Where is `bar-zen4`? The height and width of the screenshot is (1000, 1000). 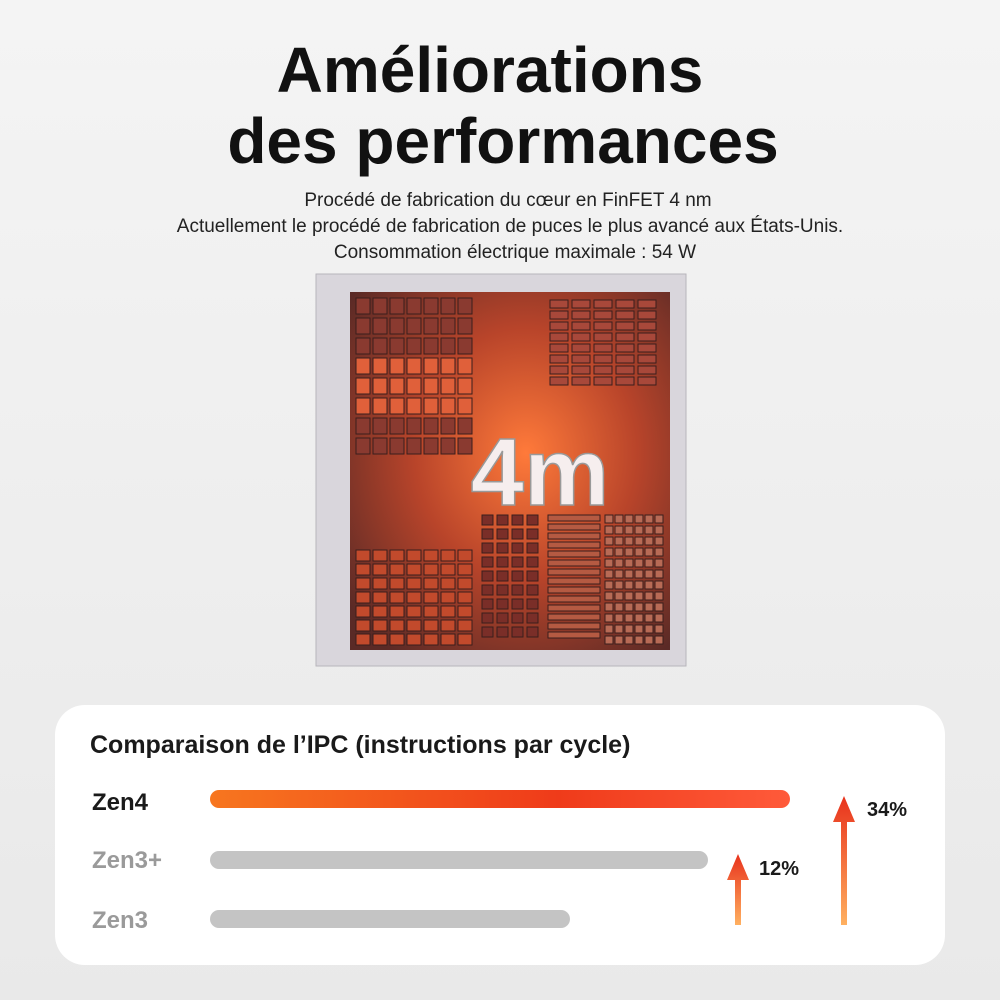
bar-zen4 is located at coordinates (500, 799).